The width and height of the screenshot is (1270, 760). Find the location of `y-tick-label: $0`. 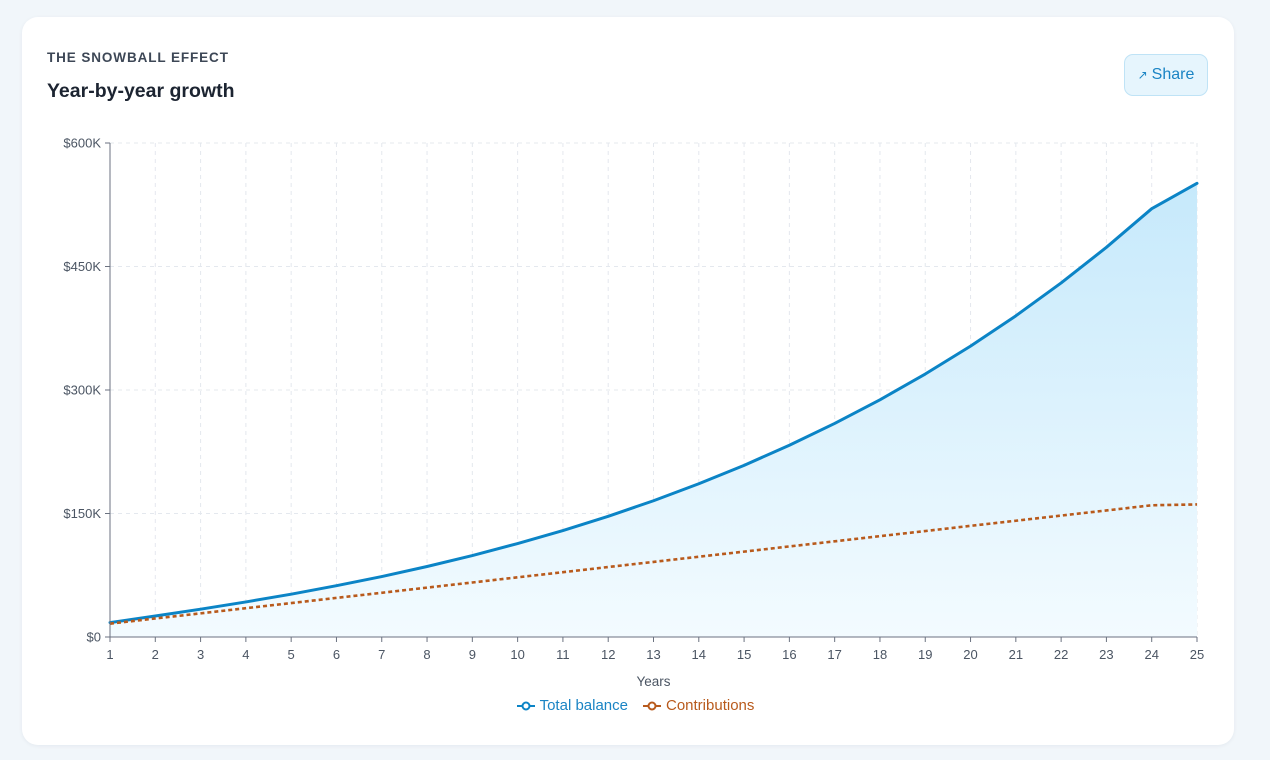

y-tick-label: $0 is located at coordinates (94, 637).